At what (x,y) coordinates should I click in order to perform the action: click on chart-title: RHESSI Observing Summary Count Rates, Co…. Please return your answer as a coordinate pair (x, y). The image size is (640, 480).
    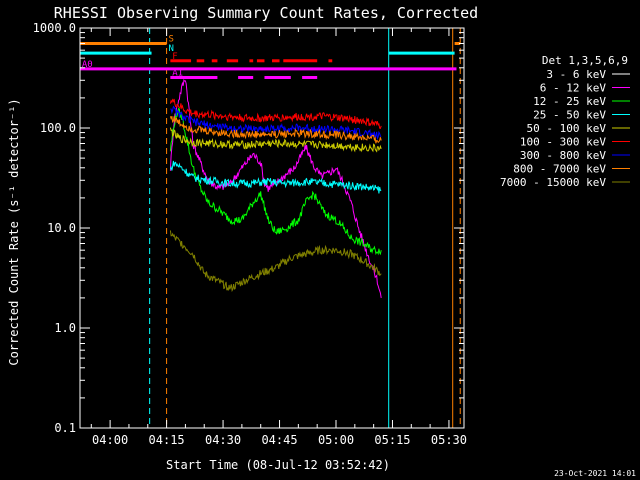
    Looking at the image, I should click on (266, 13).